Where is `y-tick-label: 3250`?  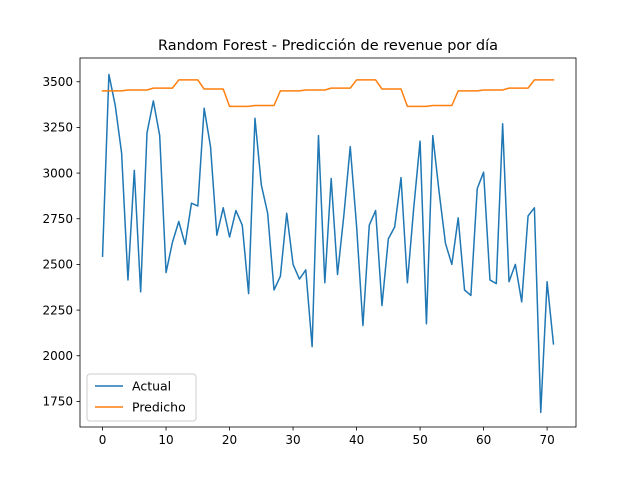 y-tick-label: 3250 is located at coordinates (57, 128).